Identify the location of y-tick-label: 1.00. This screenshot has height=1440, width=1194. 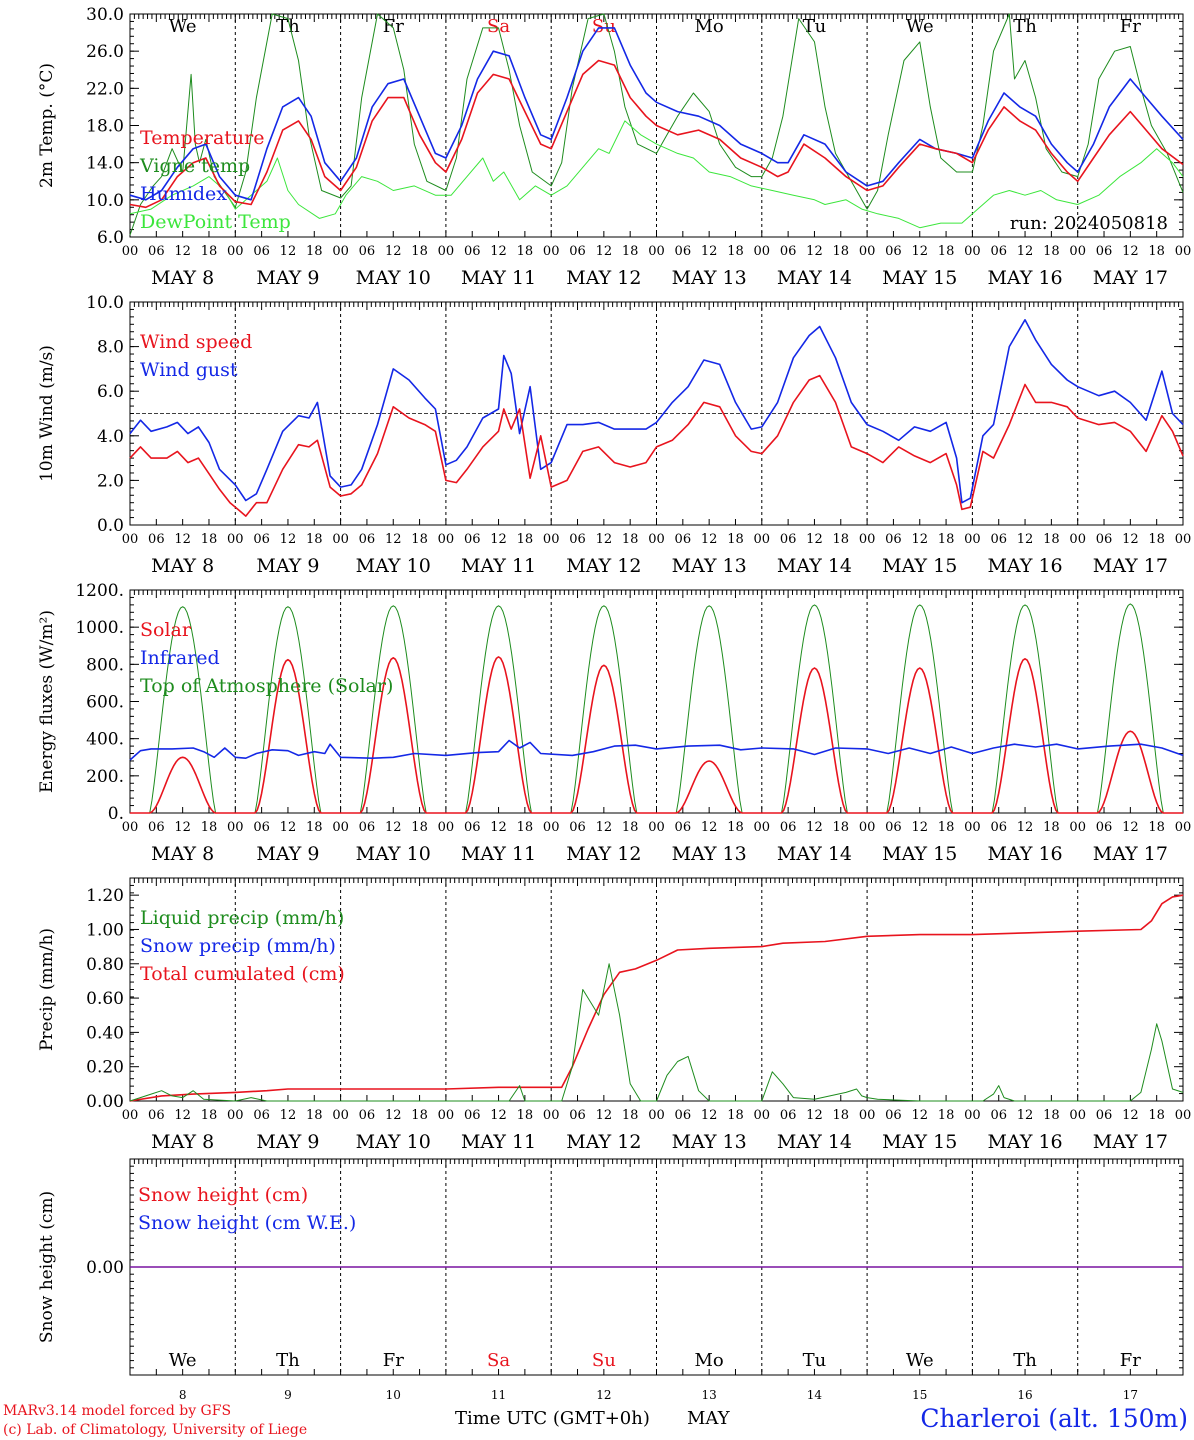
(105, 930).